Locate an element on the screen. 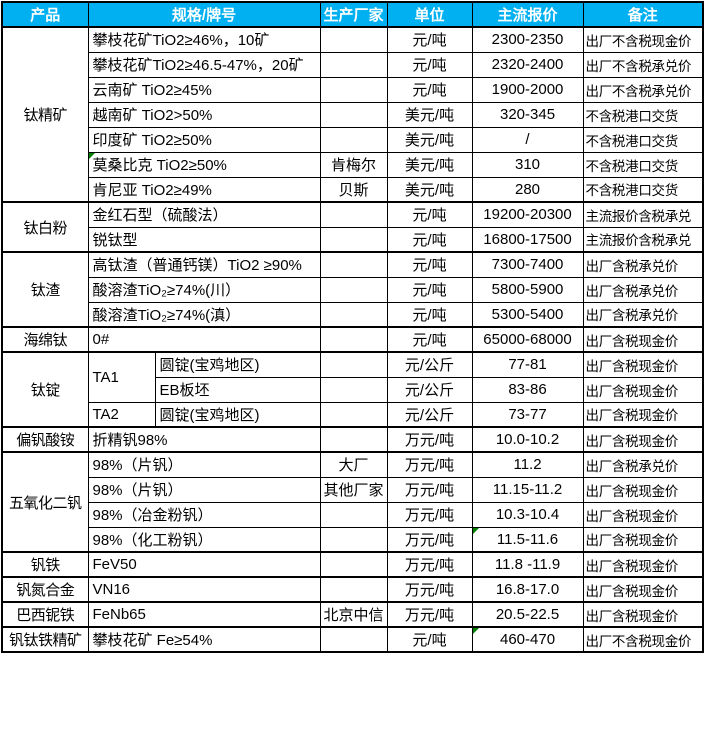 Image resolution: width=708 pixels, height=732 pixels. column-header-4: 单位 is located at coordinates (429, 14).